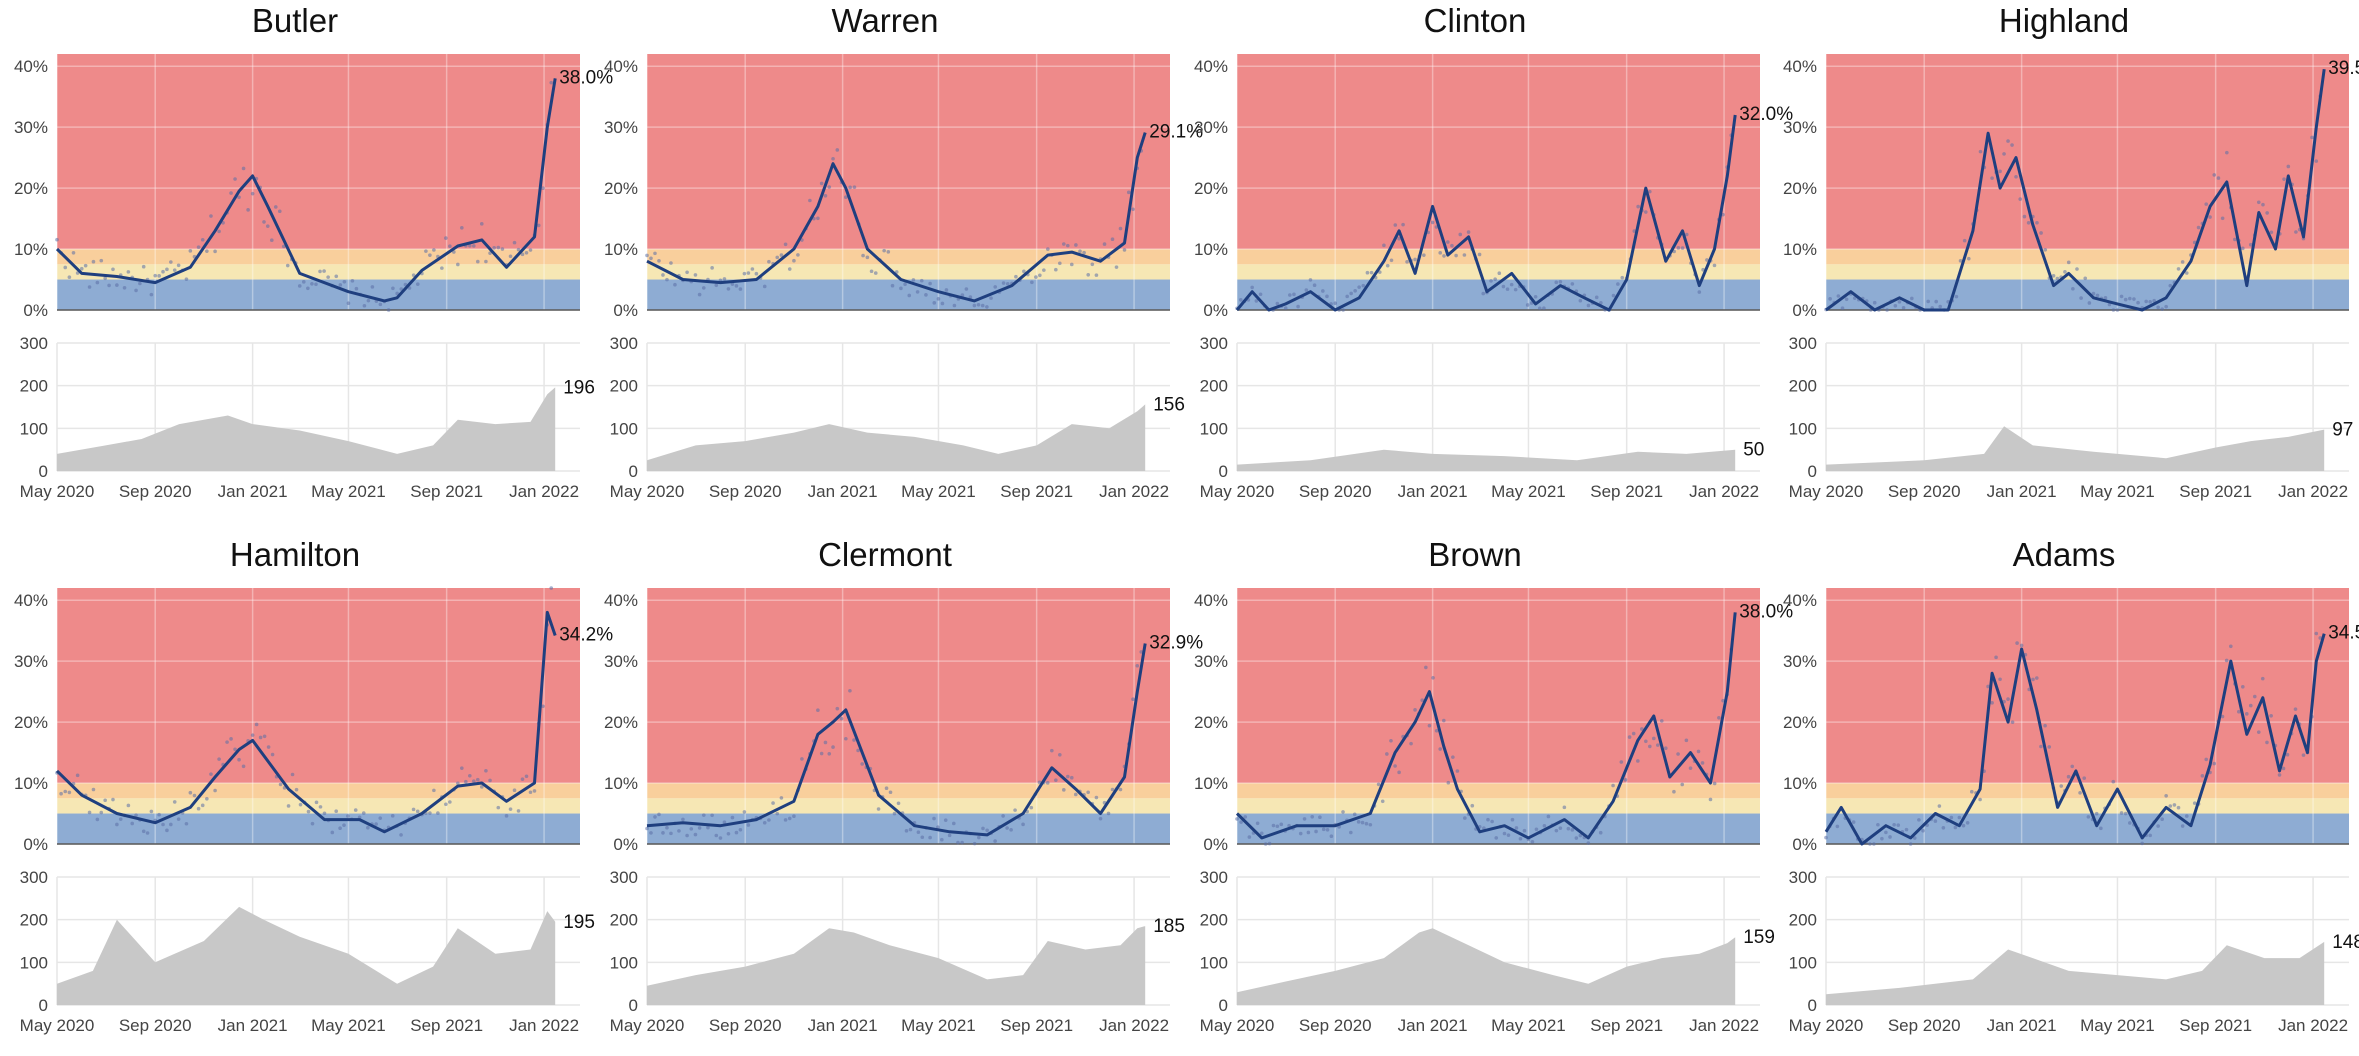  I want to click on y-tick-label: 10%, so click(1800, 783).